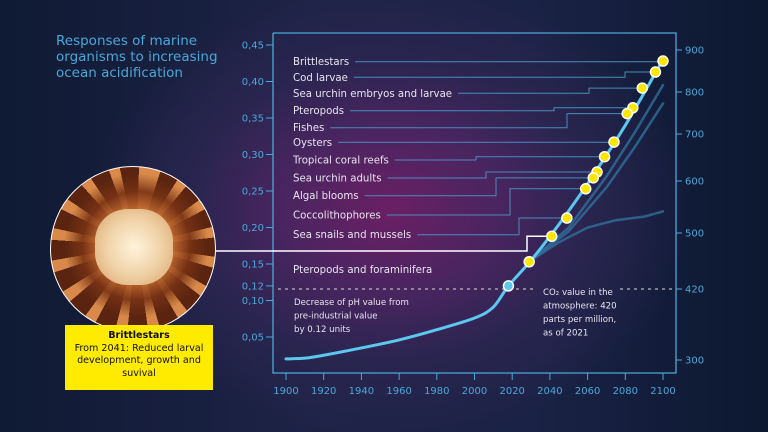 The height and width of the screenshot is (432, 768). What do you see at coordinates (323, 391) in the screenshot?
I see `x-tick-label: 1920` at bounding box center [323, 391].